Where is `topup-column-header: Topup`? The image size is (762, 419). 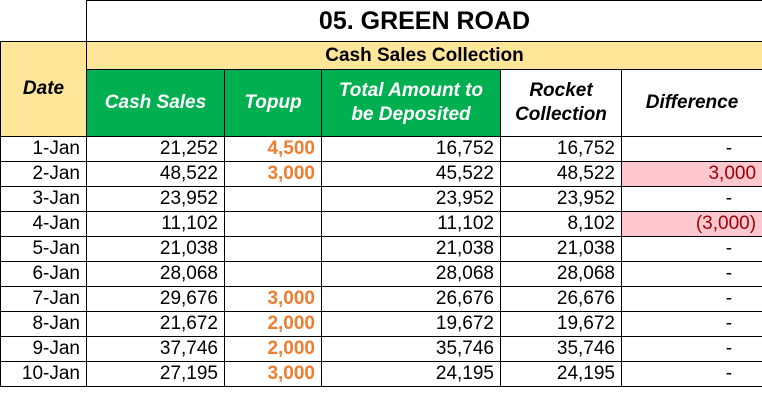
topup-column-header: Topup is located at coordinates (273, 103).